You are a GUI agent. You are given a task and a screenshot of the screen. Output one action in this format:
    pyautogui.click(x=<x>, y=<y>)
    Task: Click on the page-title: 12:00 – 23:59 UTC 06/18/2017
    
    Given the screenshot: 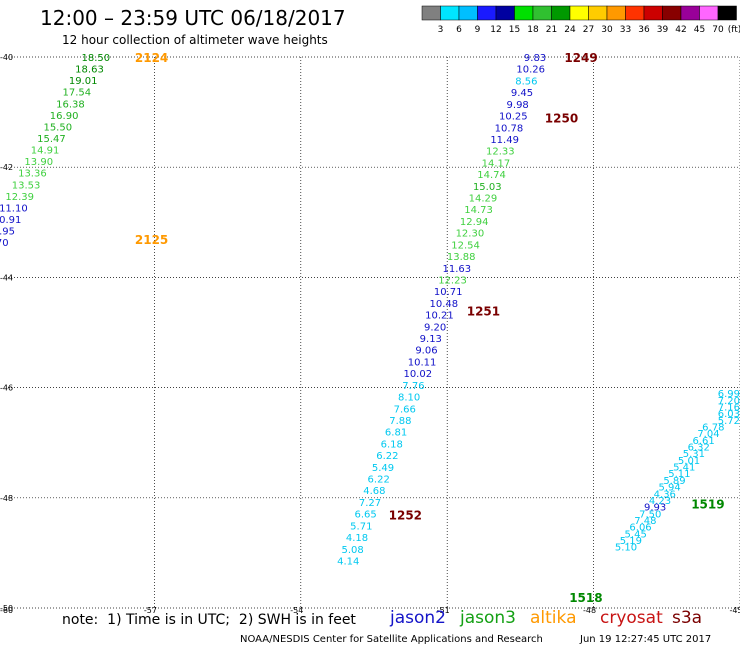 What is the action you would take?
    pyautogui.click(x=193, y=18)
    